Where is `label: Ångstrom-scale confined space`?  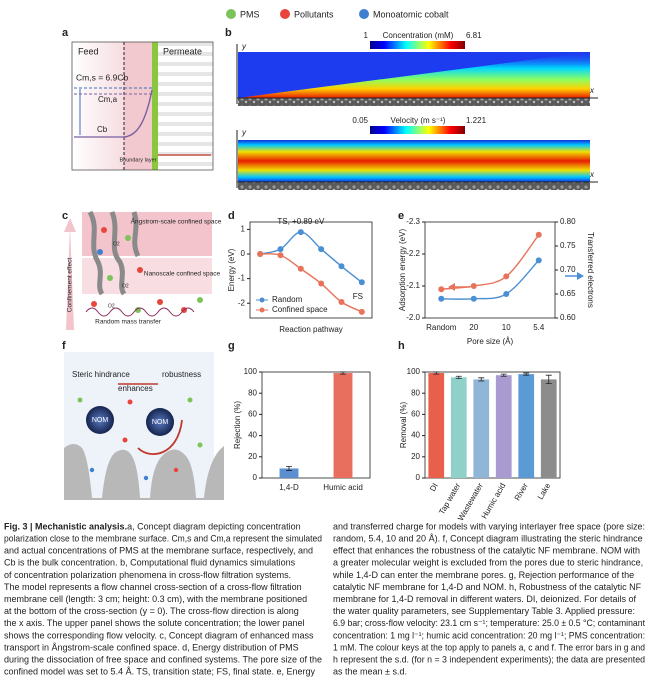
label: Ångstrom-scale confined space is located at coordinates (176, 221).